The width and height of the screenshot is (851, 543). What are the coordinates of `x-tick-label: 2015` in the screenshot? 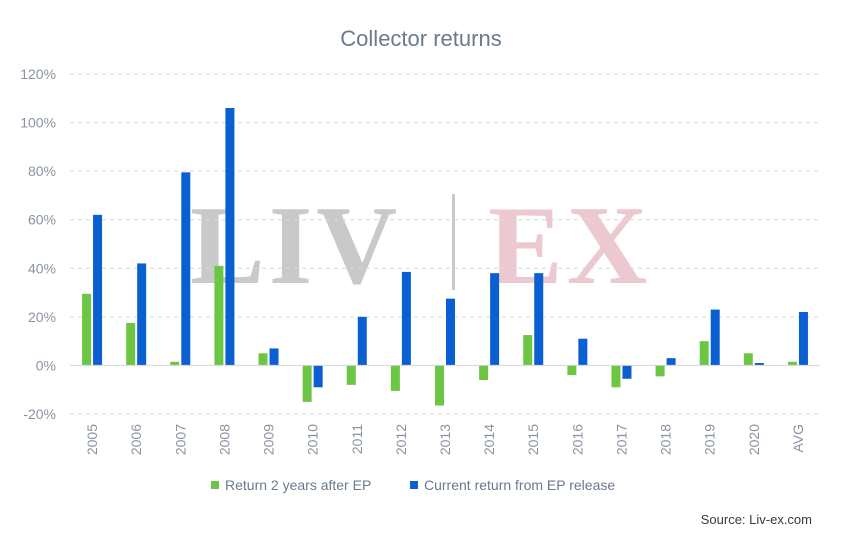 It's located at (533, 439).